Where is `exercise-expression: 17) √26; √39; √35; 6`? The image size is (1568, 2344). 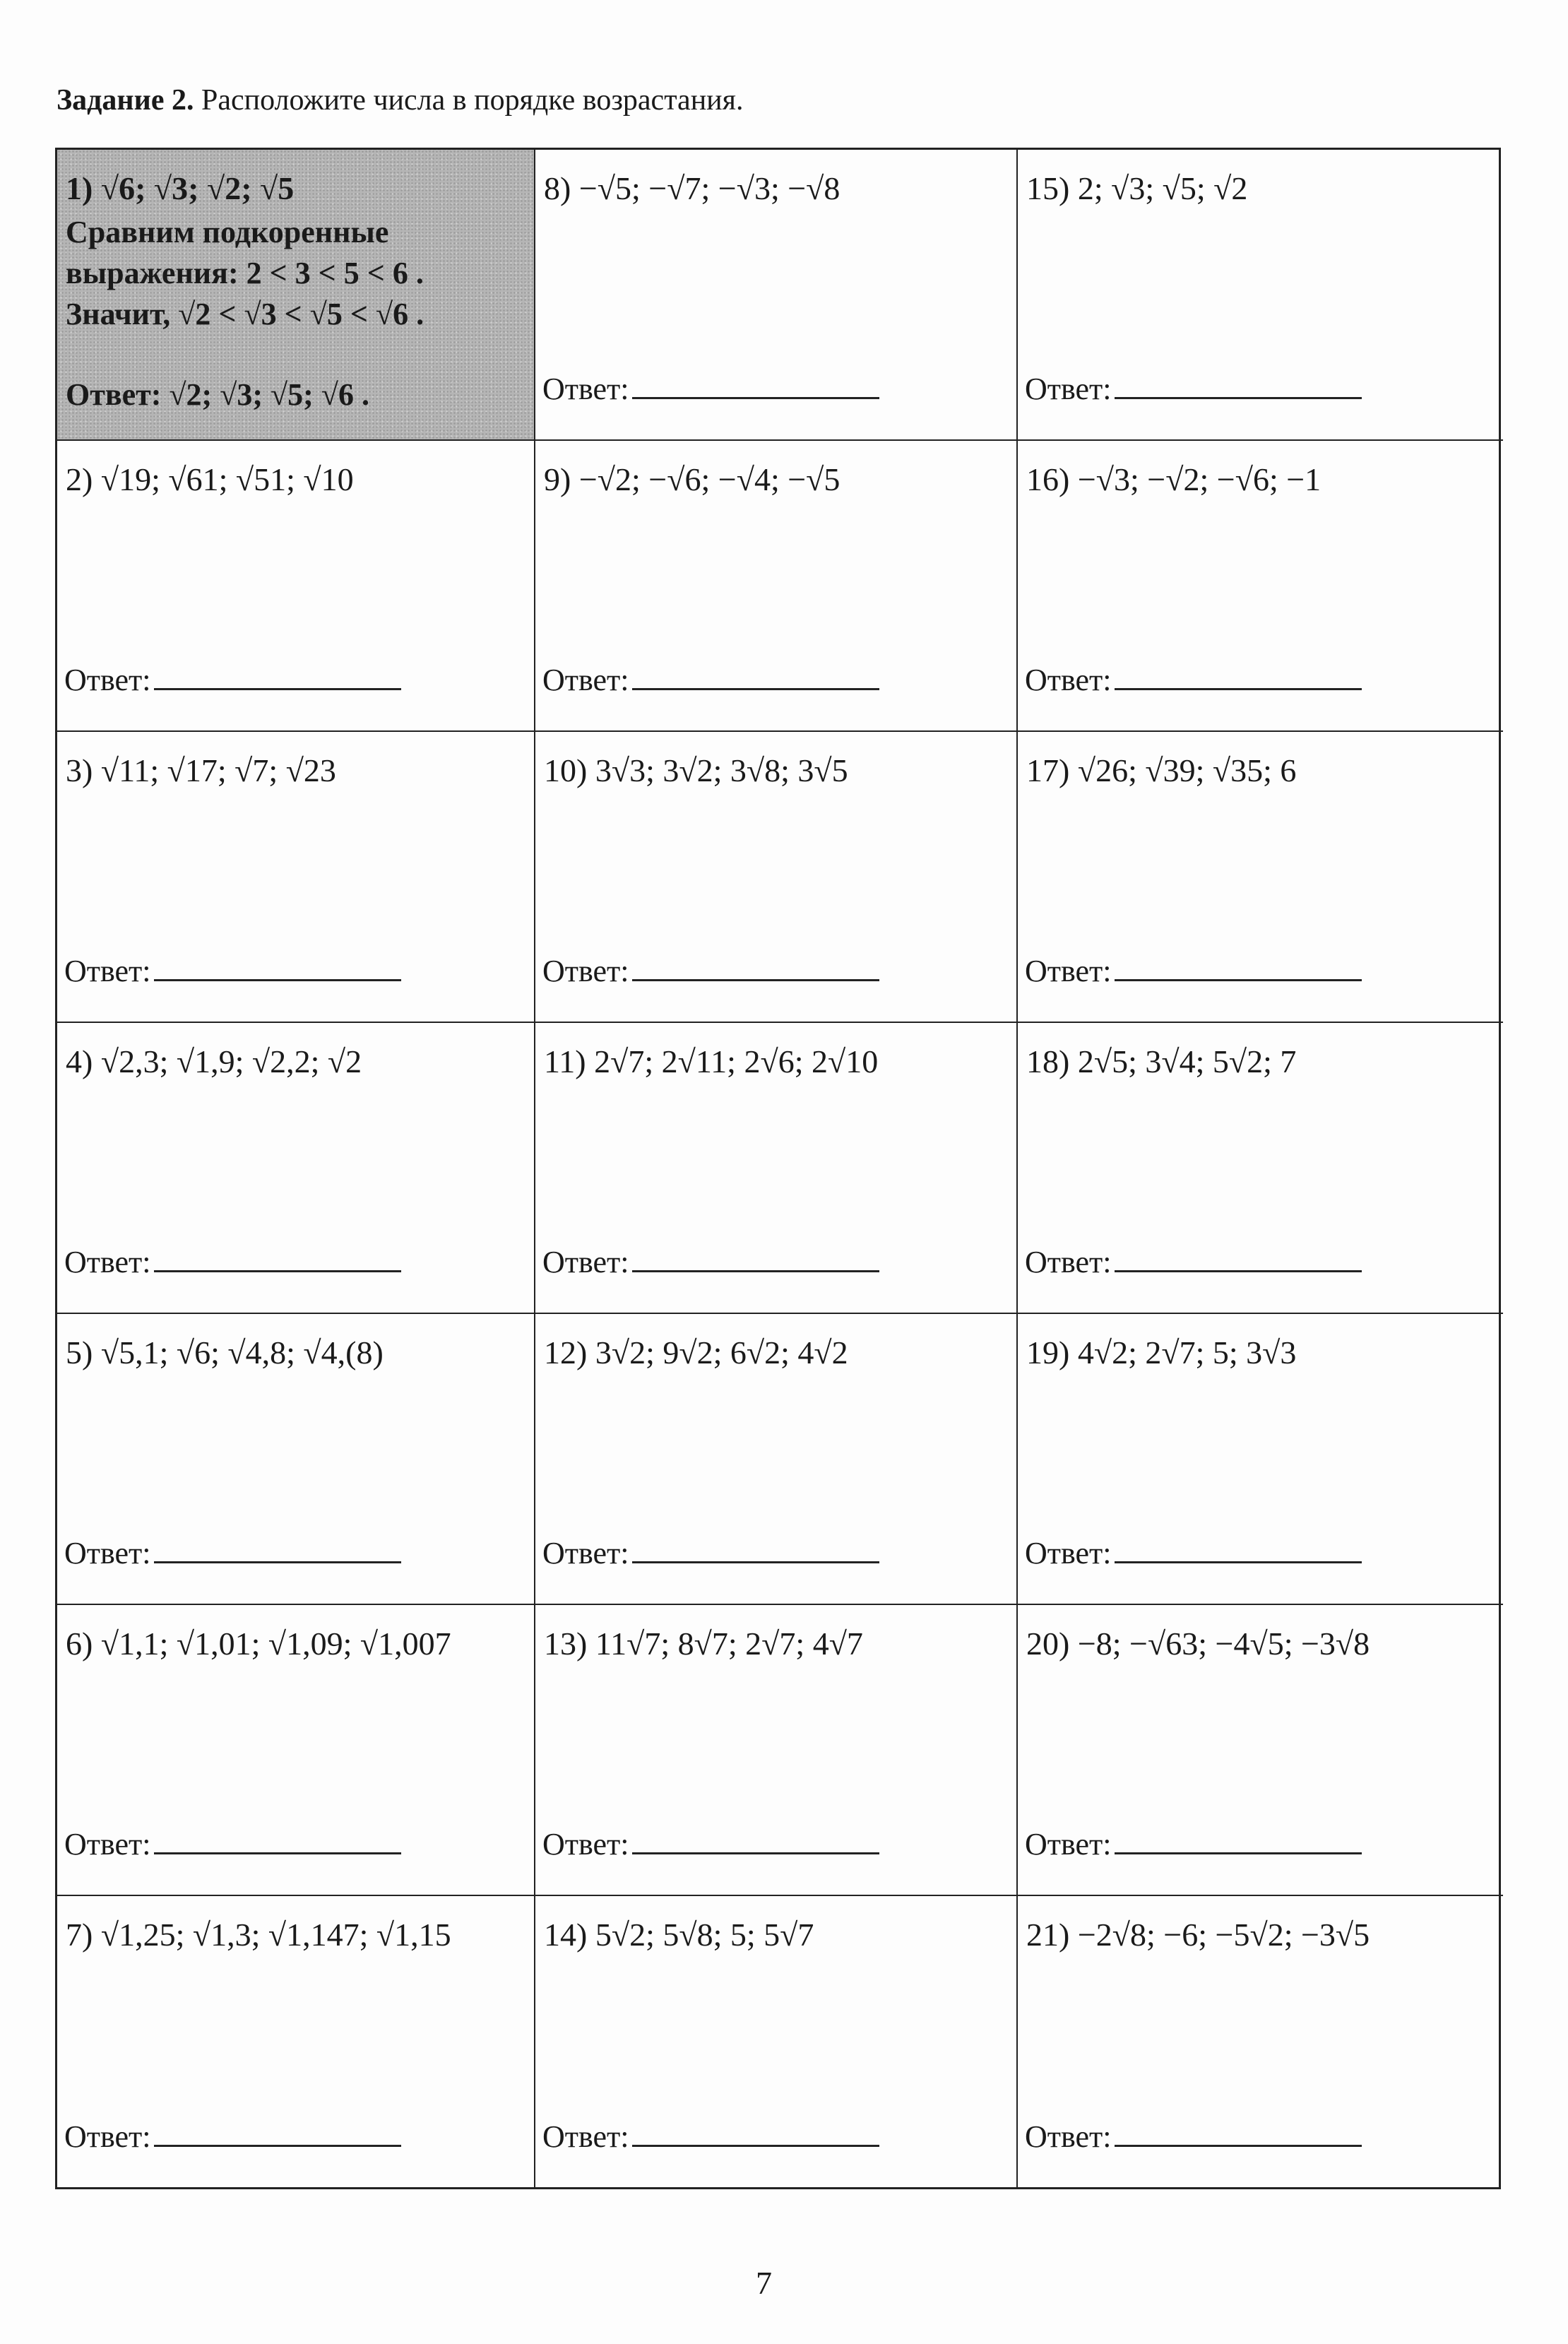 exercise-expression: 17) √26; √39; √35; 6 is located at coordinates (1161, 770).